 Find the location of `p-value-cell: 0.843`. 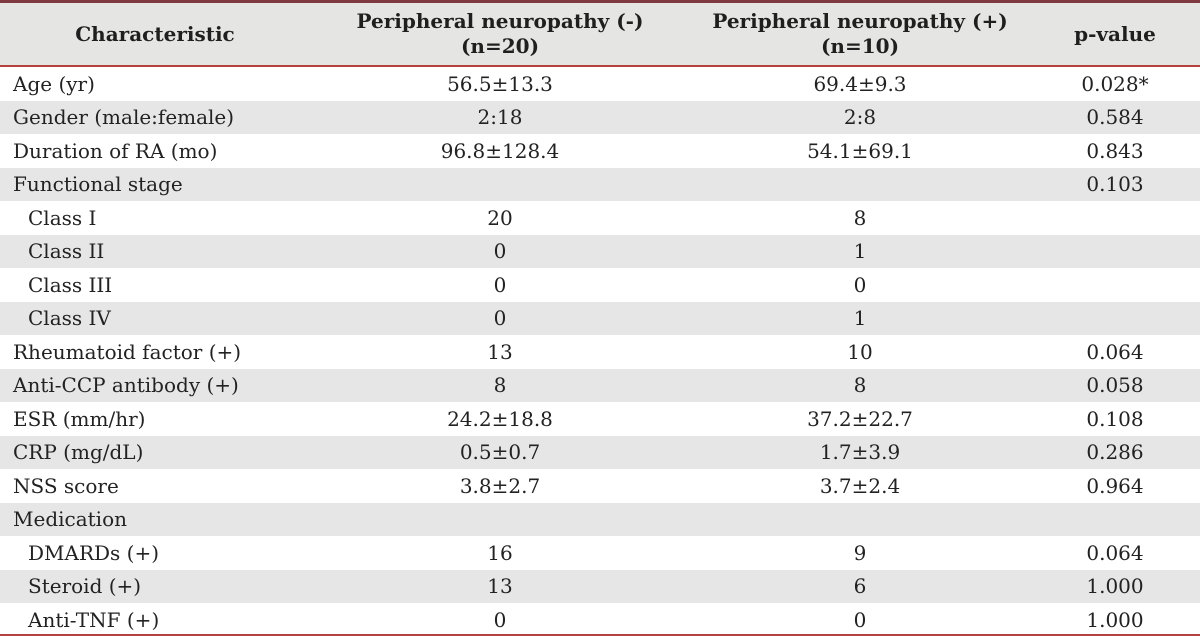

p-value-cell: 0.843 is located at coordinates (1115, 150).